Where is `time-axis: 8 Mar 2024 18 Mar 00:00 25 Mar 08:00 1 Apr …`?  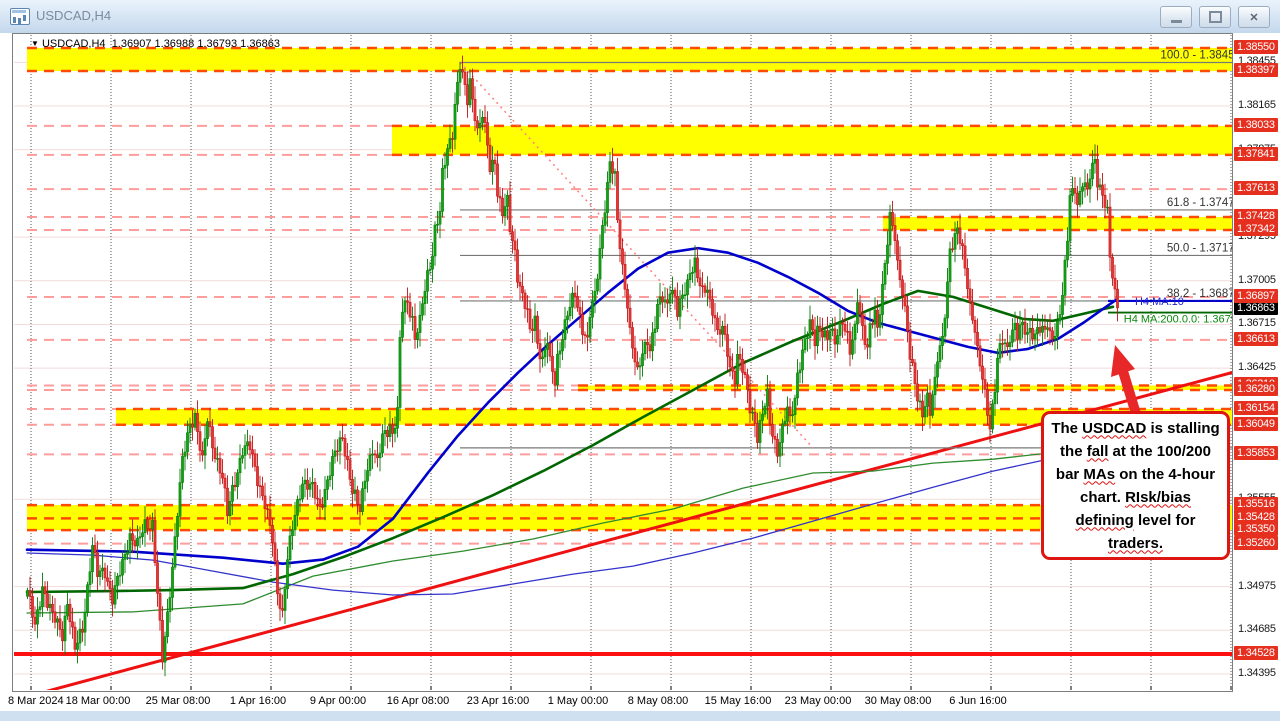
time-axis: 8 Mar 2024 18 Mar 00:00 25 Mar 08:00 1 Apr … is located at coordinates (634, 701).